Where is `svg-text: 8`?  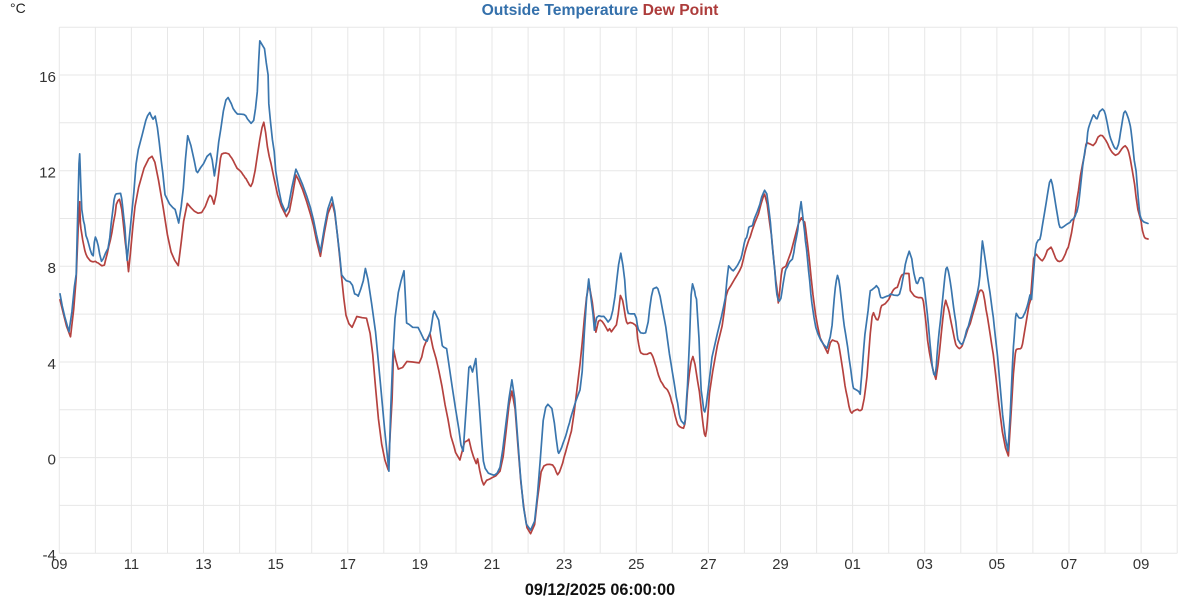
svg-text: 8 is located at coordinates (52, 268).